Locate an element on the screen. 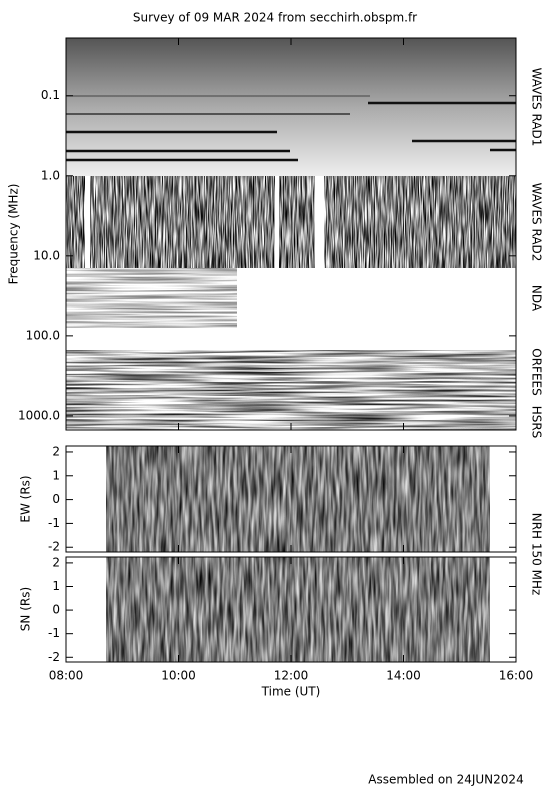 This screenshot has height=800, width=550. nrh-ew-image is located at coordinates (298, 499).